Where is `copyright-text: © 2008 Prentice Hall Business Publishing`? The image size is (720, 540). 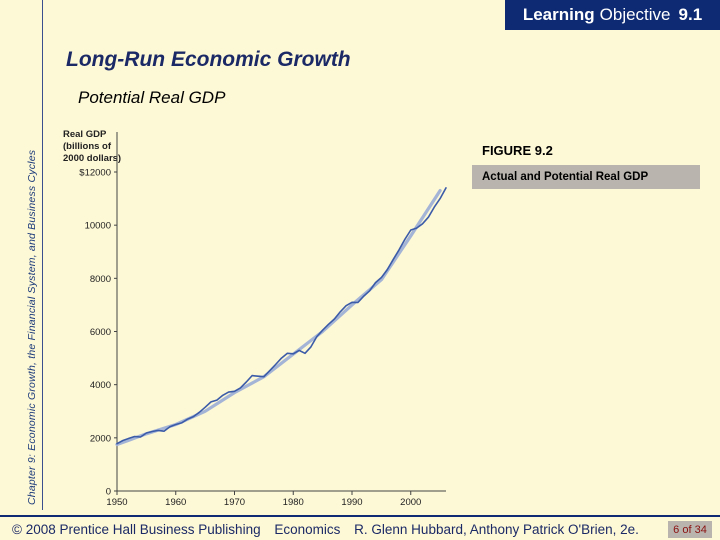 copyright-text: © 2008 Prentice Hall Business Publishing is located at coordinates (136, 529).